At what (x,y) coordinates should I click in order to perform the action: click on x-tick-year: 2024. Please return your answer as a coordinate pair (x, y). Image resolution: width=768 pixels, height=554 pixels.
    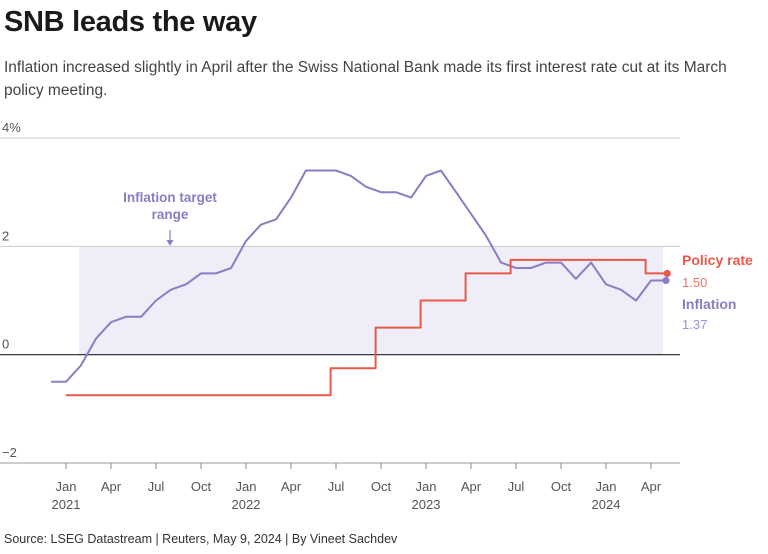
    Looking at the image, I should click on (606, 504).